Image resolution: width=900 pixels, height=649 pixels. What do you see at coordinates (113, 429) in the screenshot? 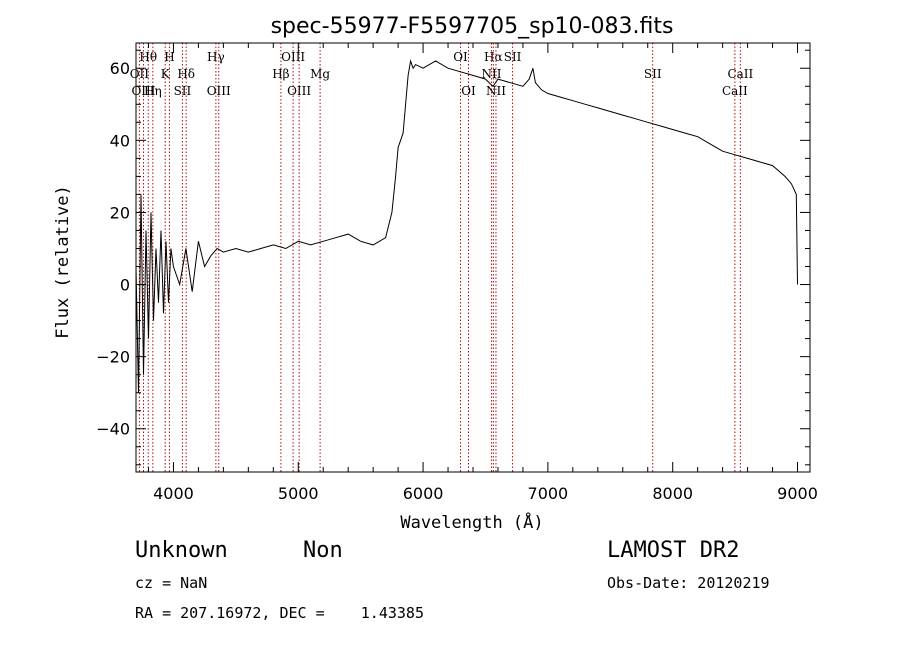
I see `y-tick-label: −40` at bounding box center [113, 429].